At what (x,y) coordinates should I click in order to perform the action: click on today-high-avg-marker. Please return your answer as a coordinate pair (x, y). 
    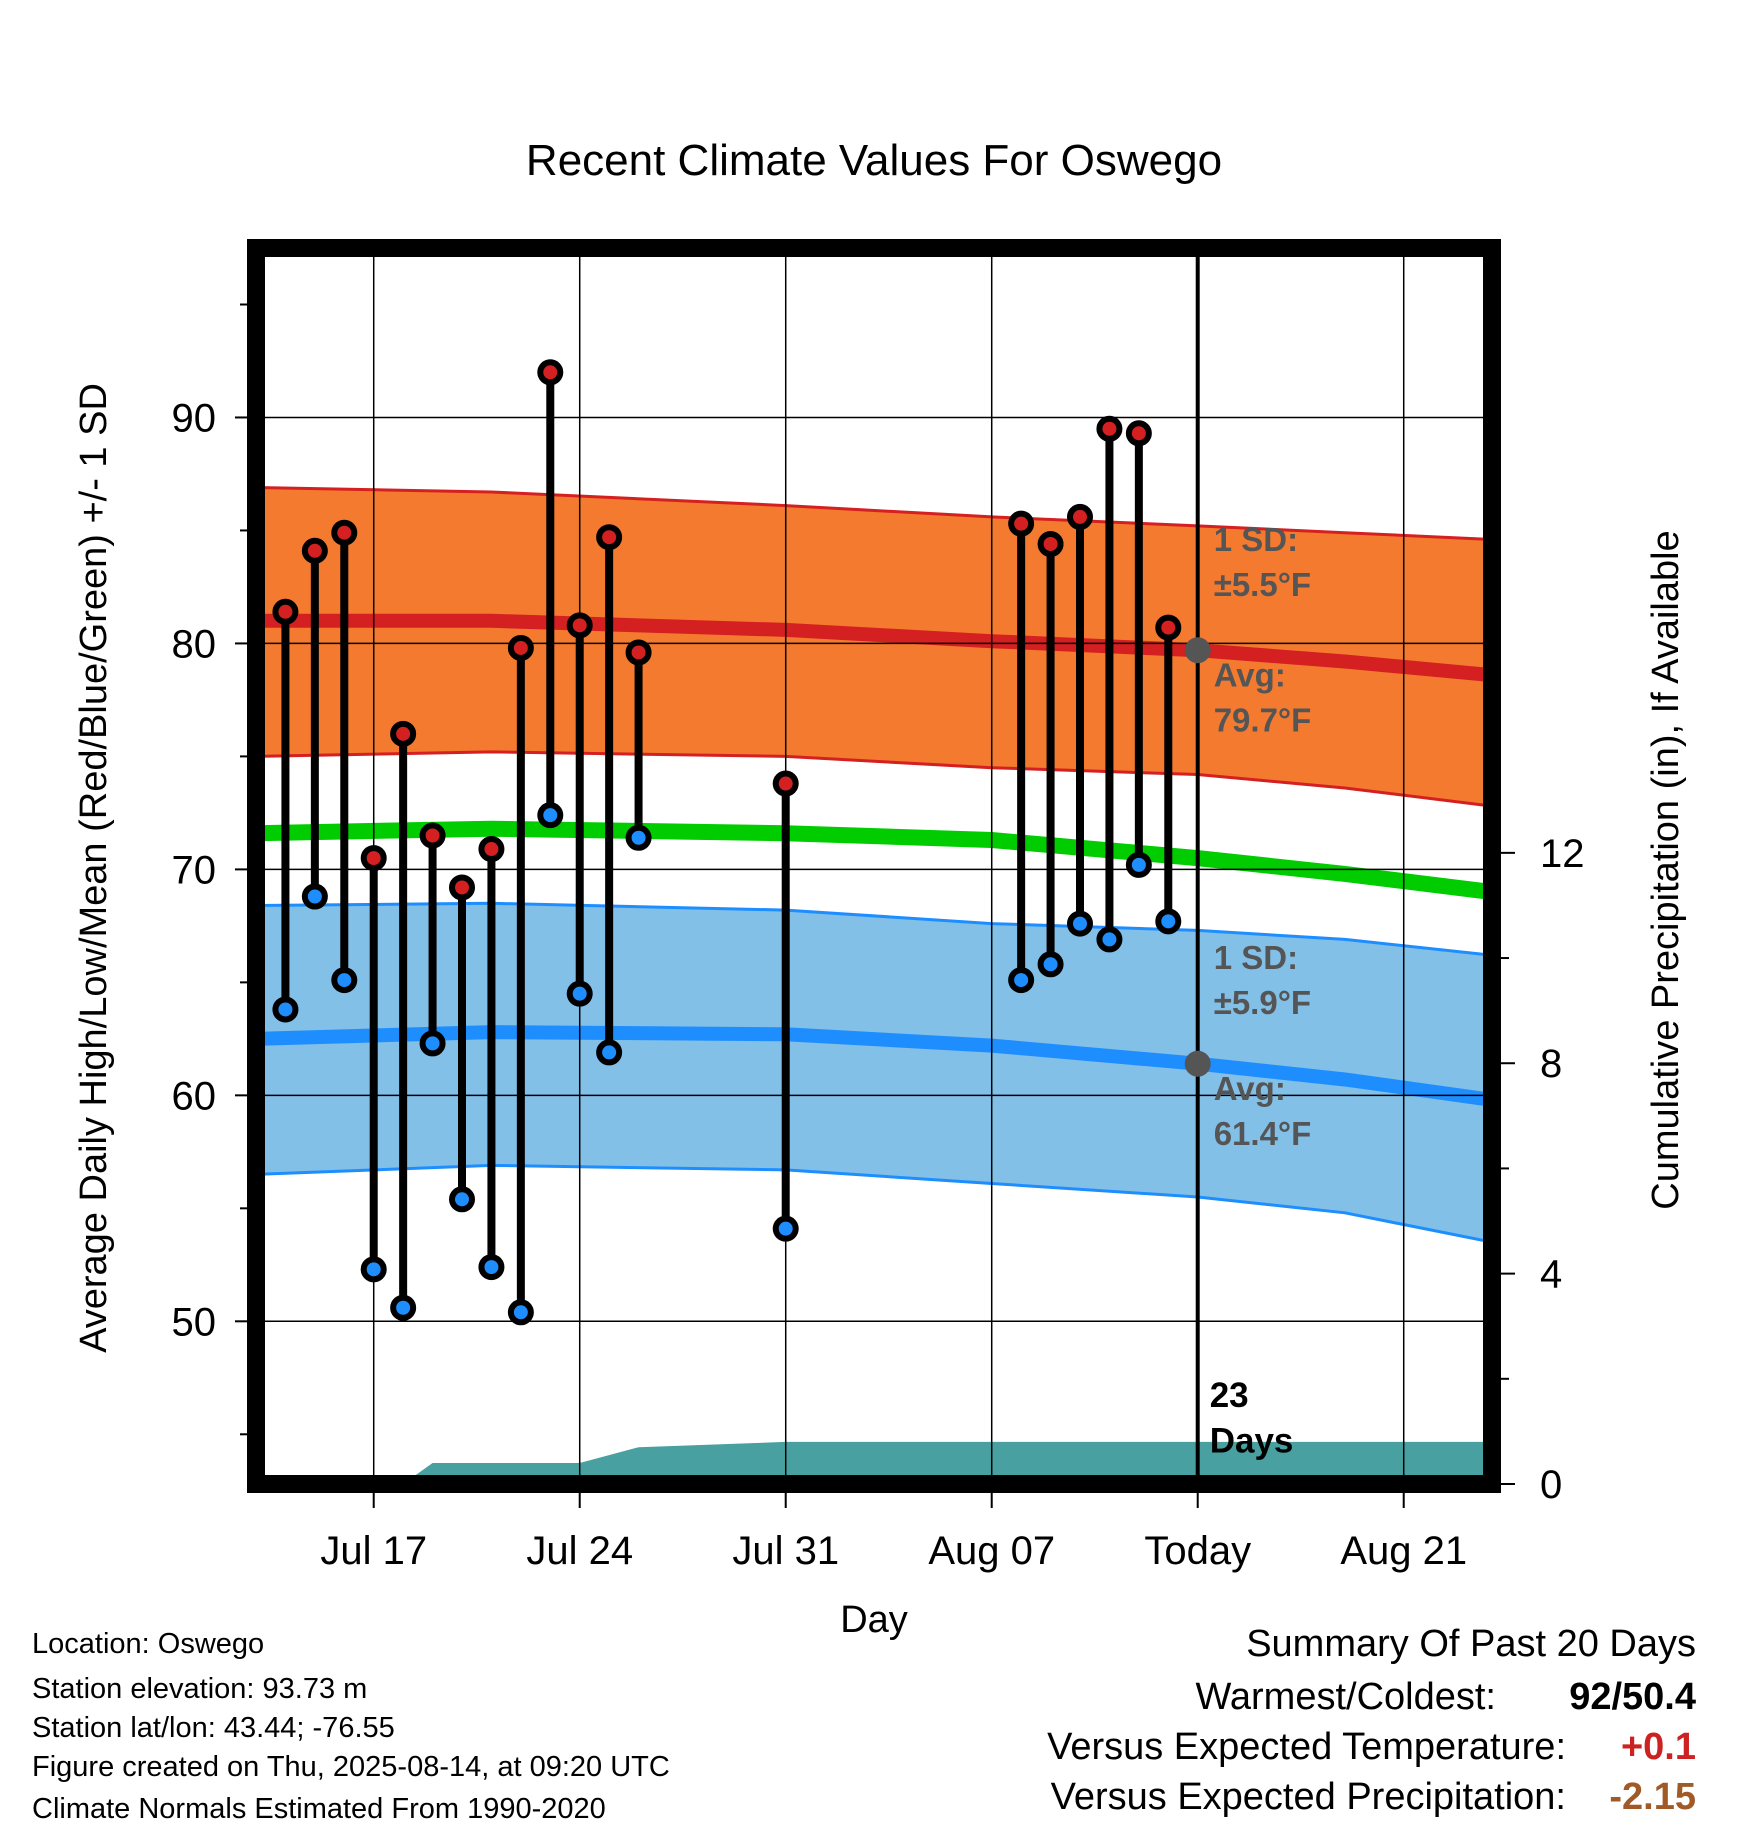
    Looking at the image, I should click on (1197, 650).